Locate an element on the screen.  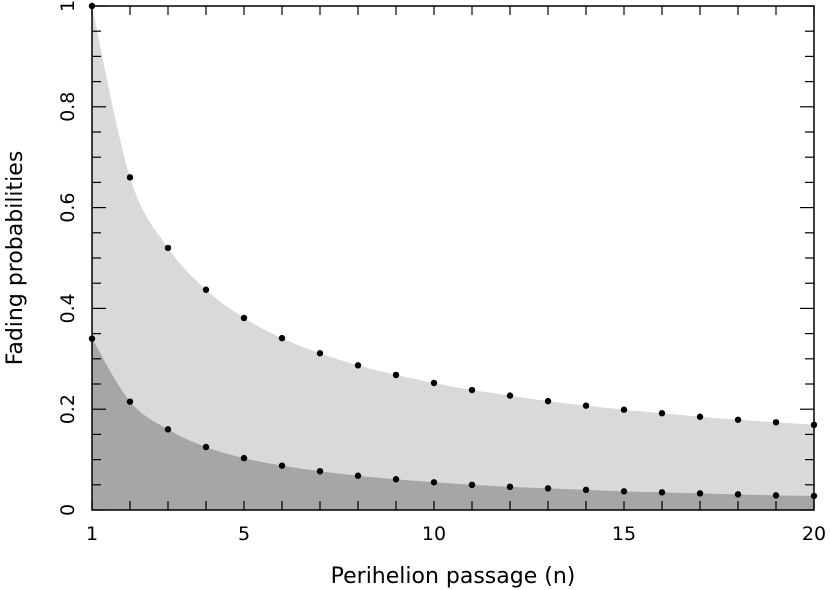
y-tick-label: 0.4 is located at coordinates (68, 308).